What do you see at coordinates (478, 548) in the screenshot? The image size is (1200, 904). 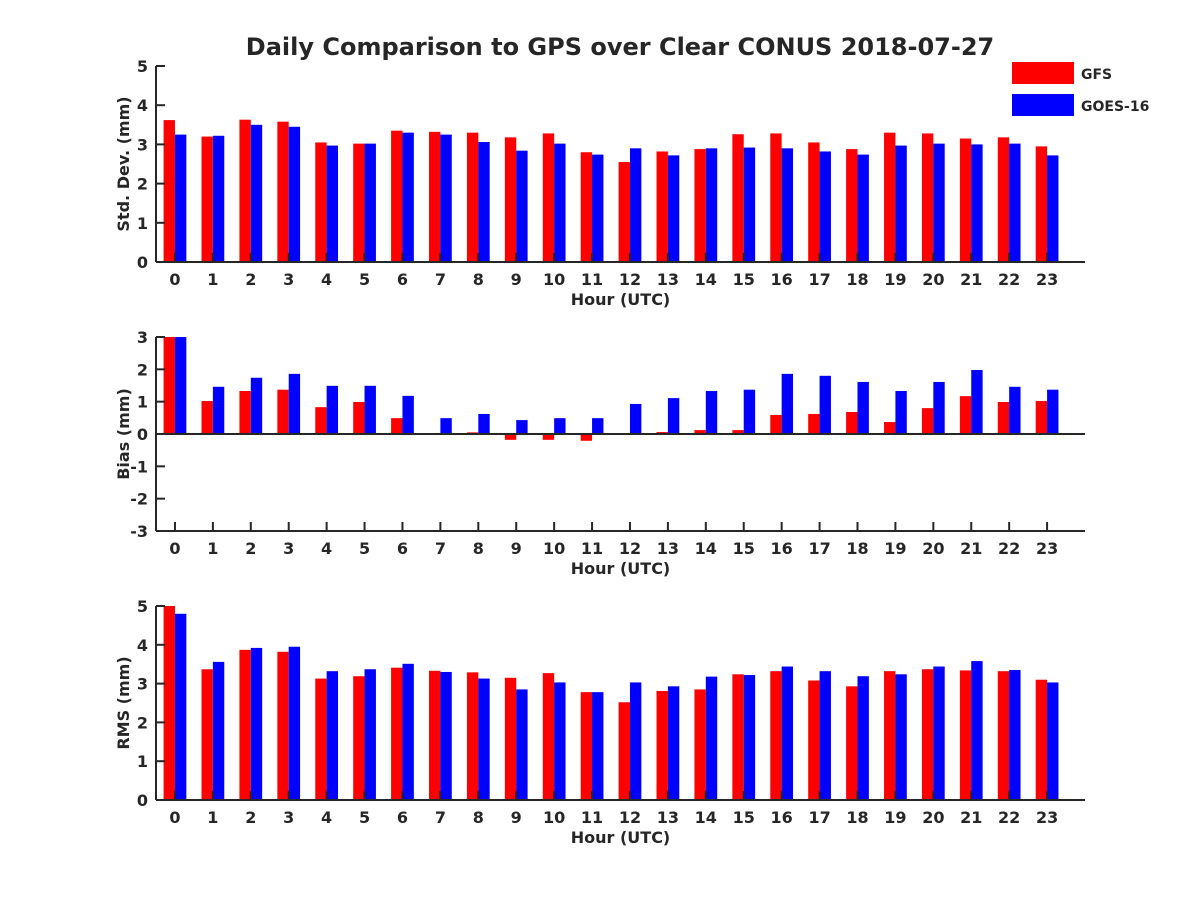 I see `bias-xtick-label-8: 8` at bounding box center [478, 548].